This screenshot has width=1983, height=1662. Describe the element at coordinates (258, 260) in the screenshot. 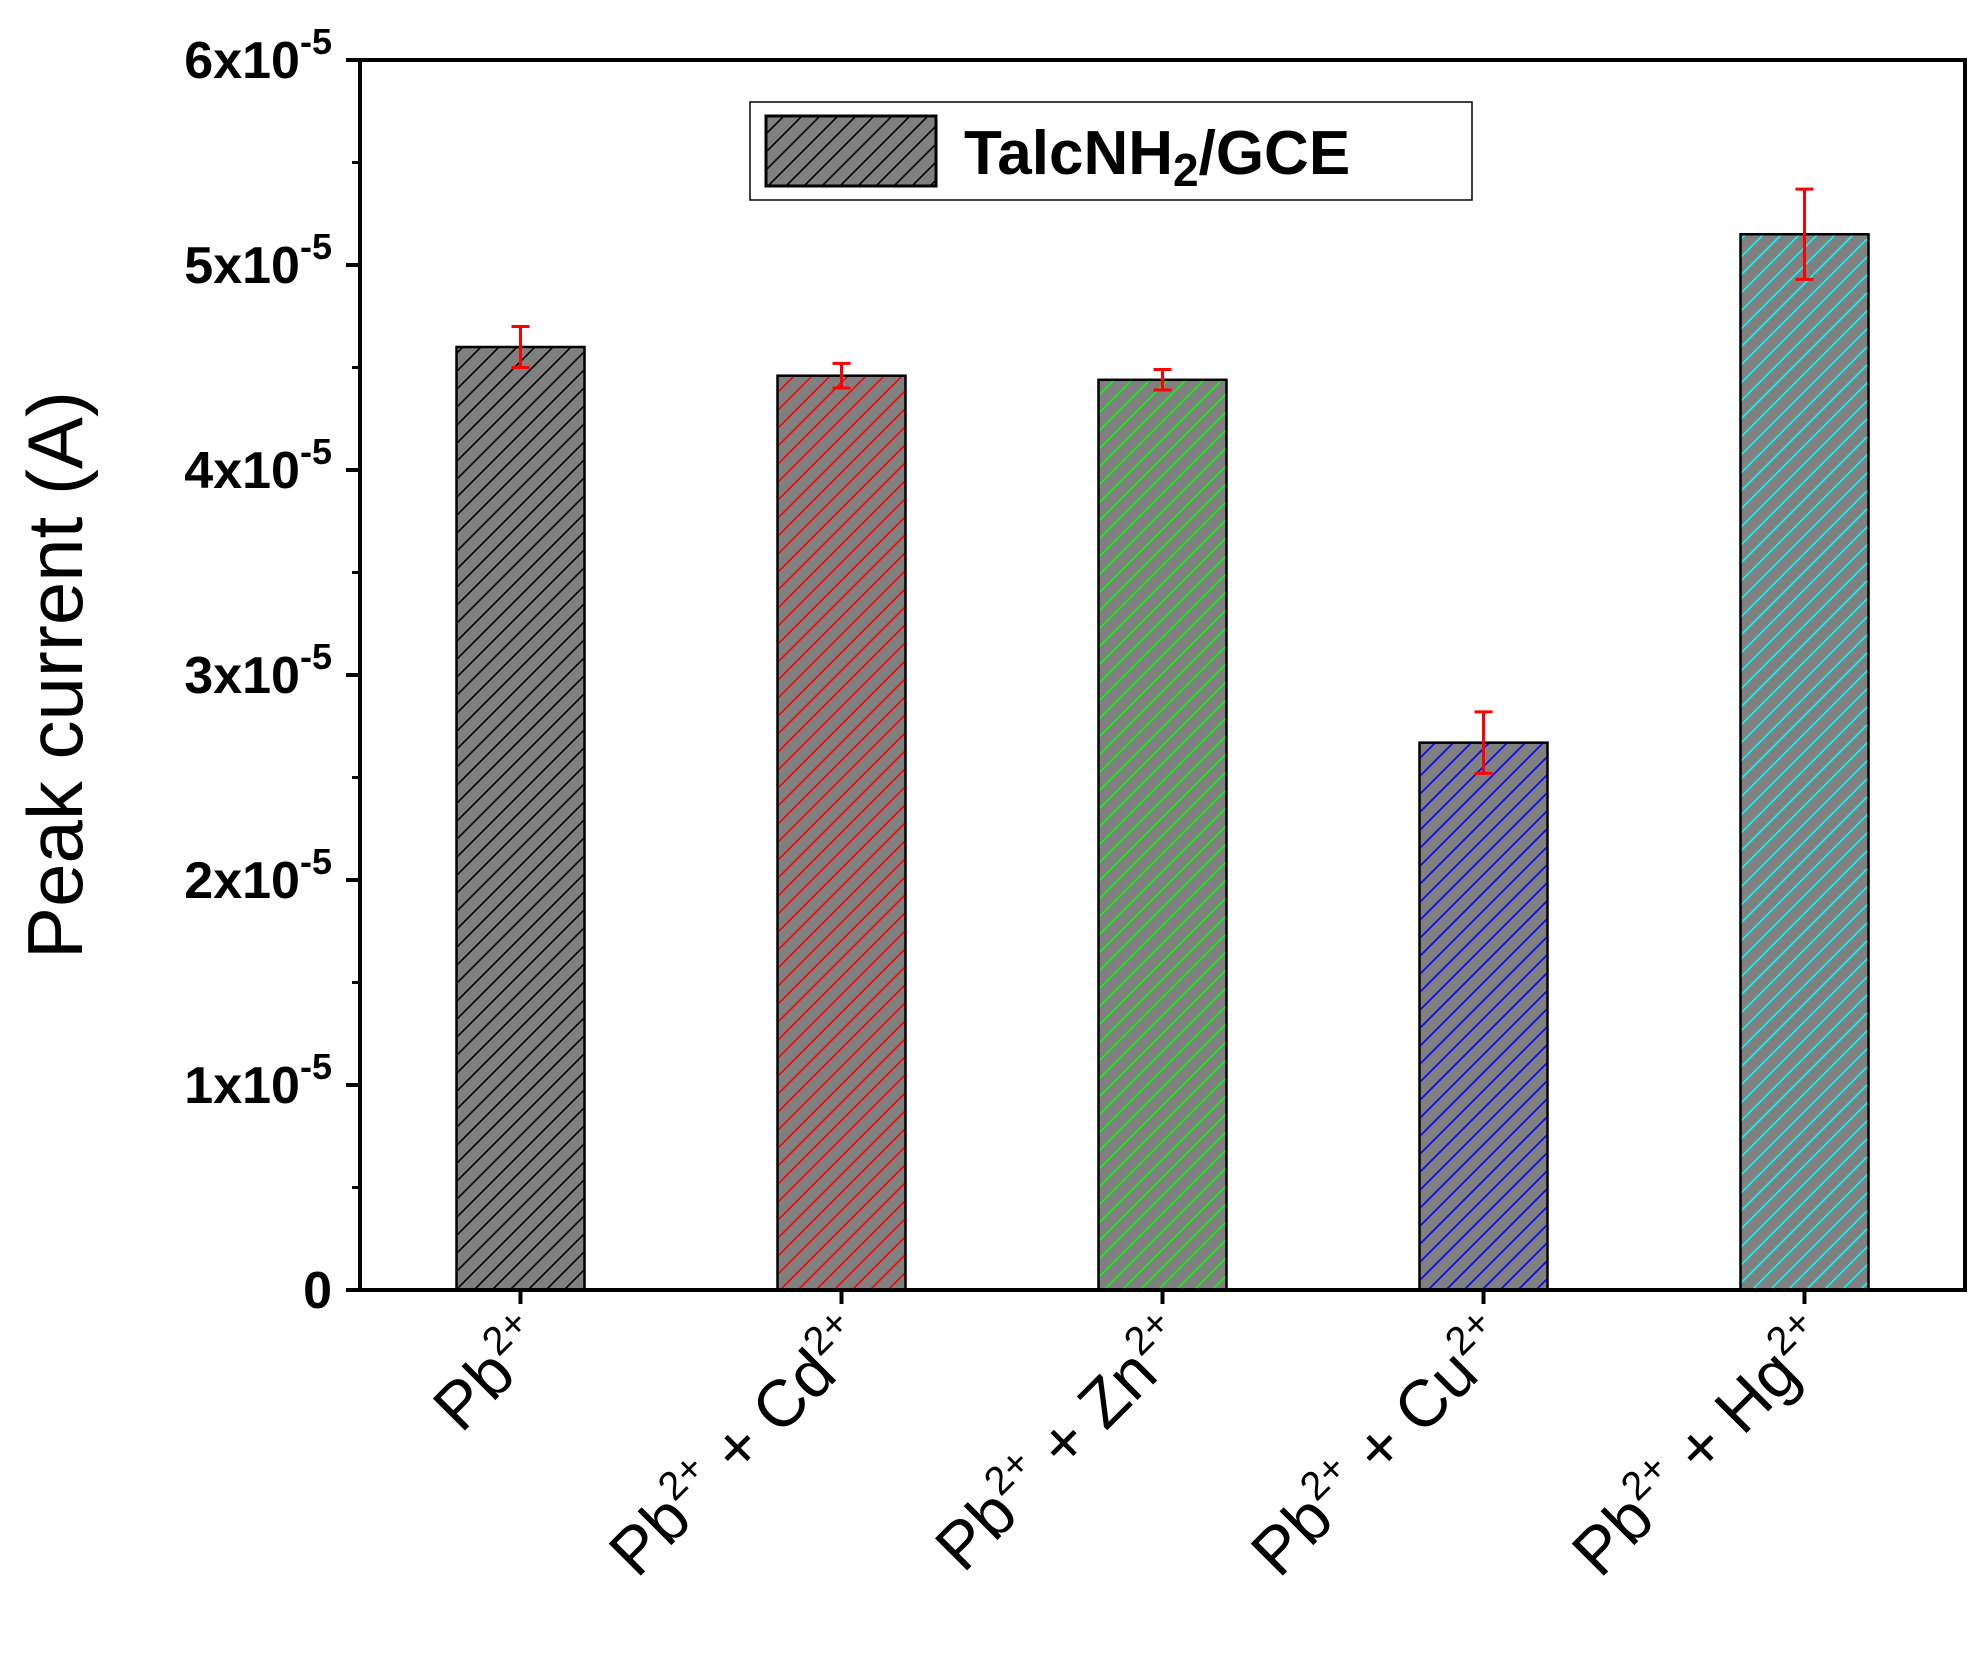

I see `y-tick-label-5: 5x10⁻⁵` at that location.